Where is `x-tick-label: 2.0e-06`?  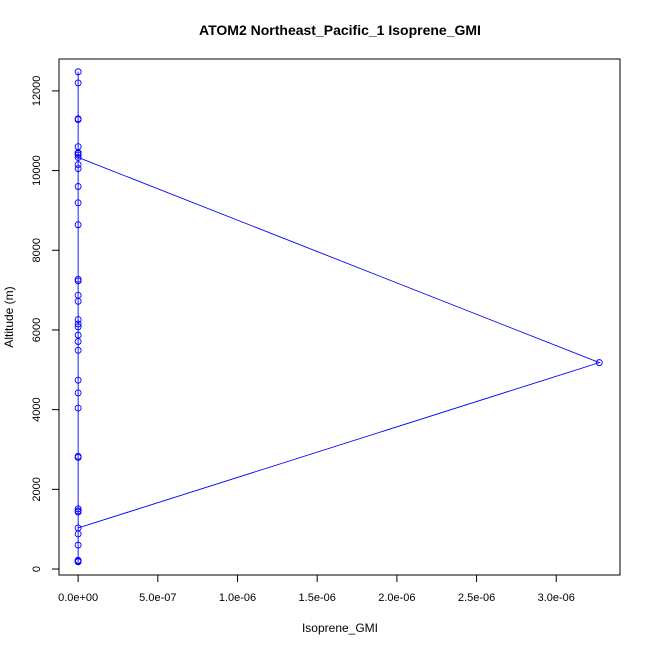
x-tick-label: 2.0e-06 is located at coordinates (396, 598).